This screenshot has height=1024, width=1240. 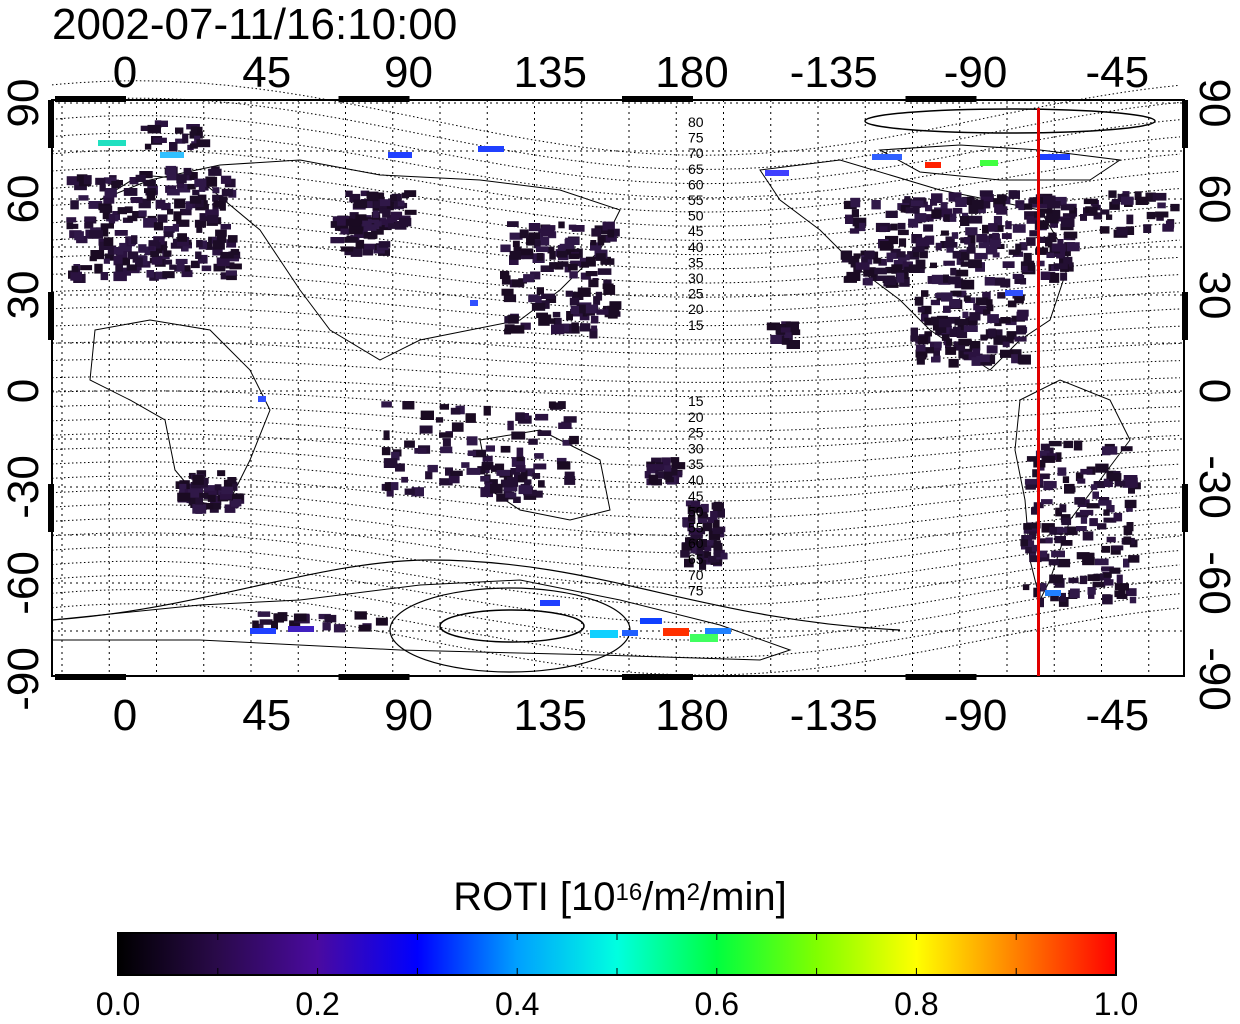 What do you see at coordinates (616, 576) in the screenshot?
I see `contour-line` at bounding box center [616, 576].